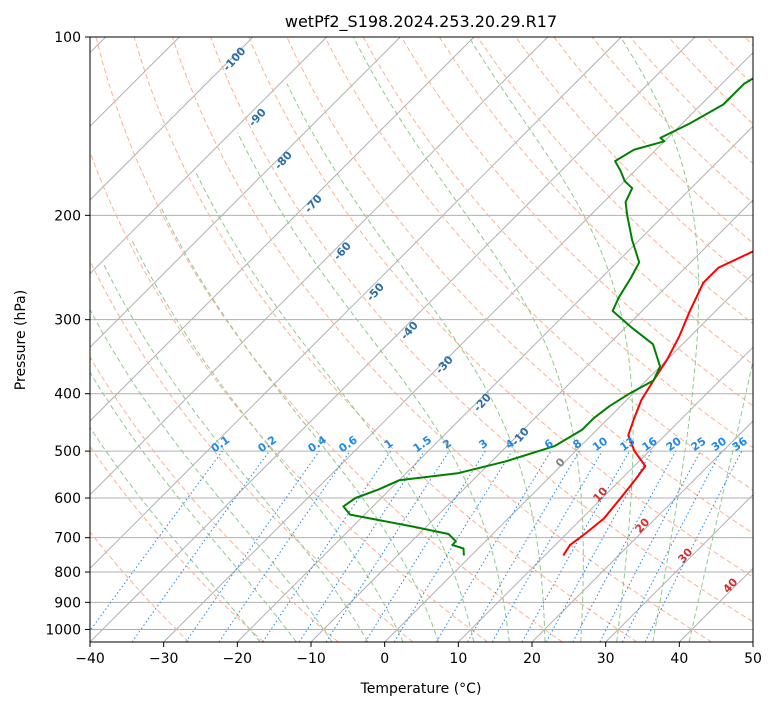 The width and height of the screenshot is (775, 708). I want to click on y-tick-label: 900, so click(67, 603).